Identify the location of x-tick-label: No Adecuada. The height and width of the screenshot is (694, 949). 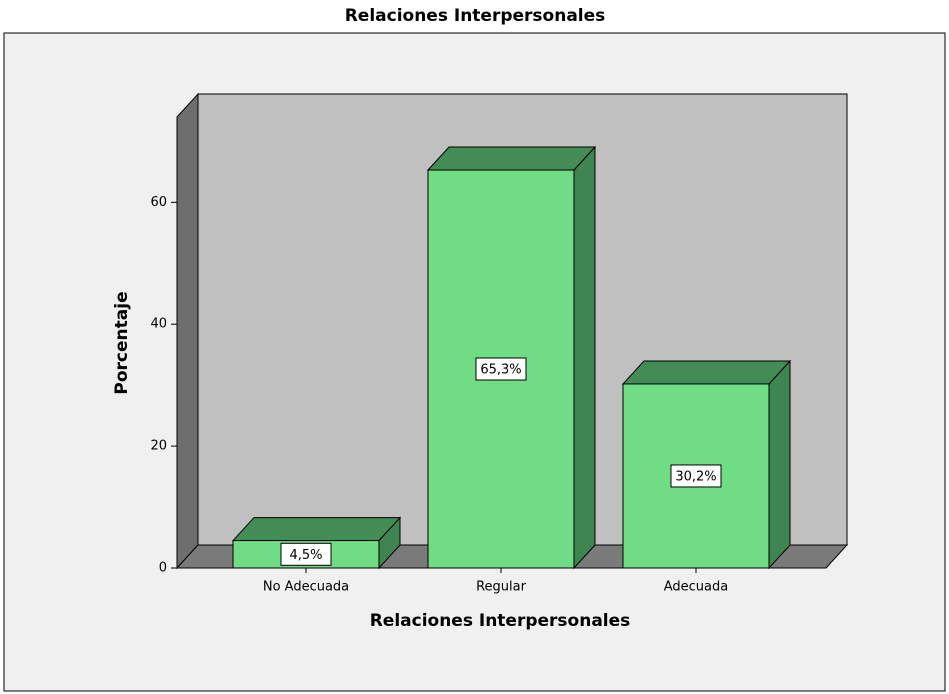
(306, 587).